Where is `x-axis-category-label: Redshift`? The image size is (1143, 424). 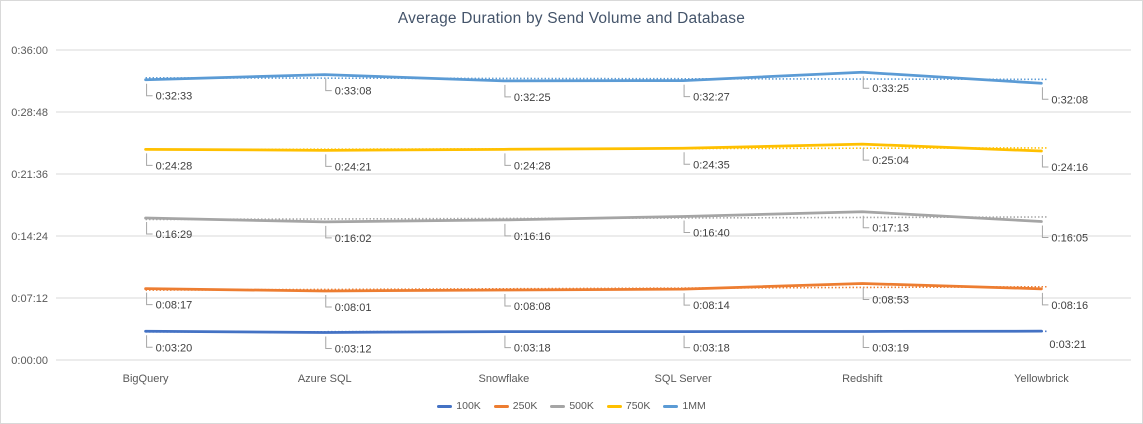 x-axis-category-label: Redshift is located at coordinates (862, 379).